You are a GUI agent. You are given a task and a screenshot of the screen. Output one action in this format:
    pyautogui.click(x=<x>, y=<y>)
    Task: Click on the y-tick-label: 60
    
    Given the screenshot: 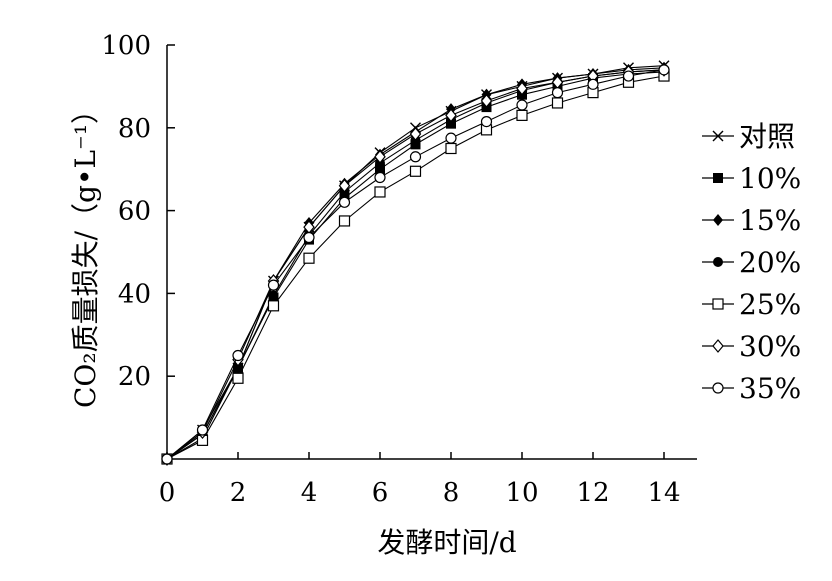 What is the action you would take?
    pyautogui.click(x=134, y=212)
    